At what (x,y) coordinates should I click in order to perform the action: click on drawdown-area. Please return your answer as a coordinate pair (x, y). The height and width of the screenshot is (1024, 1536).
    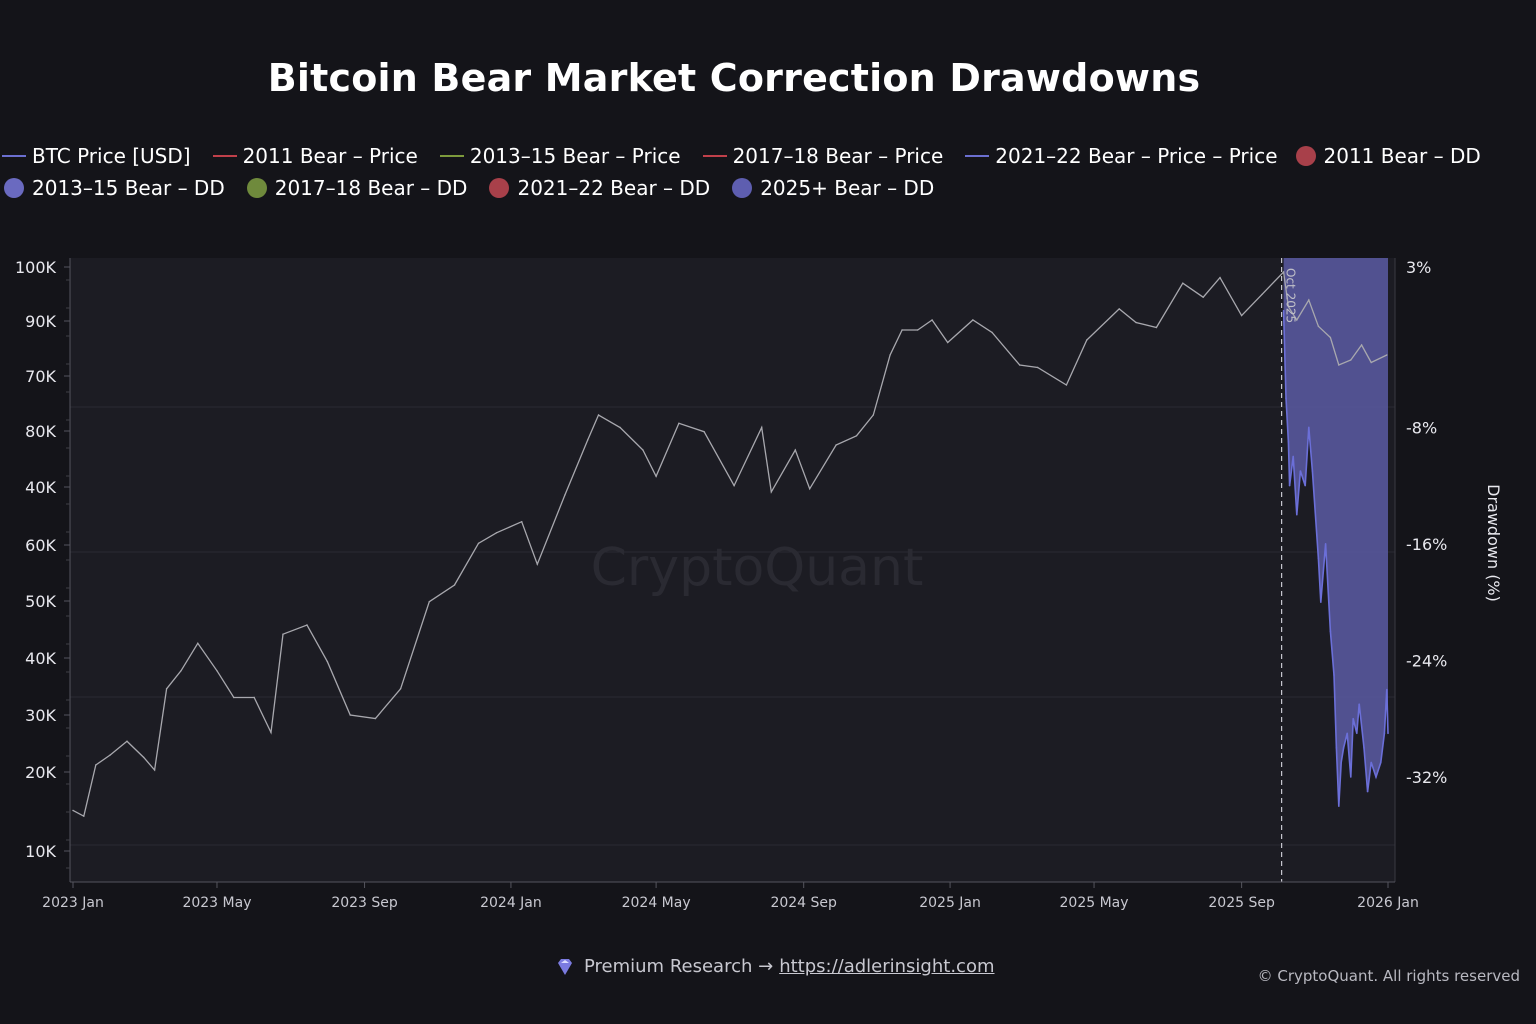
    Looking at the image, I should click on (1335, 532).